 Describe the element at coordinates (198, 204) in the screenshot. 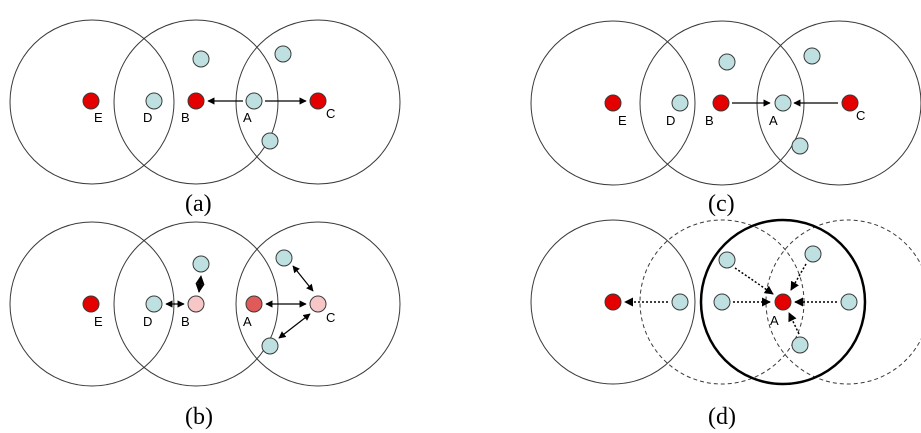

I see `caption-a: (a)` at that location.